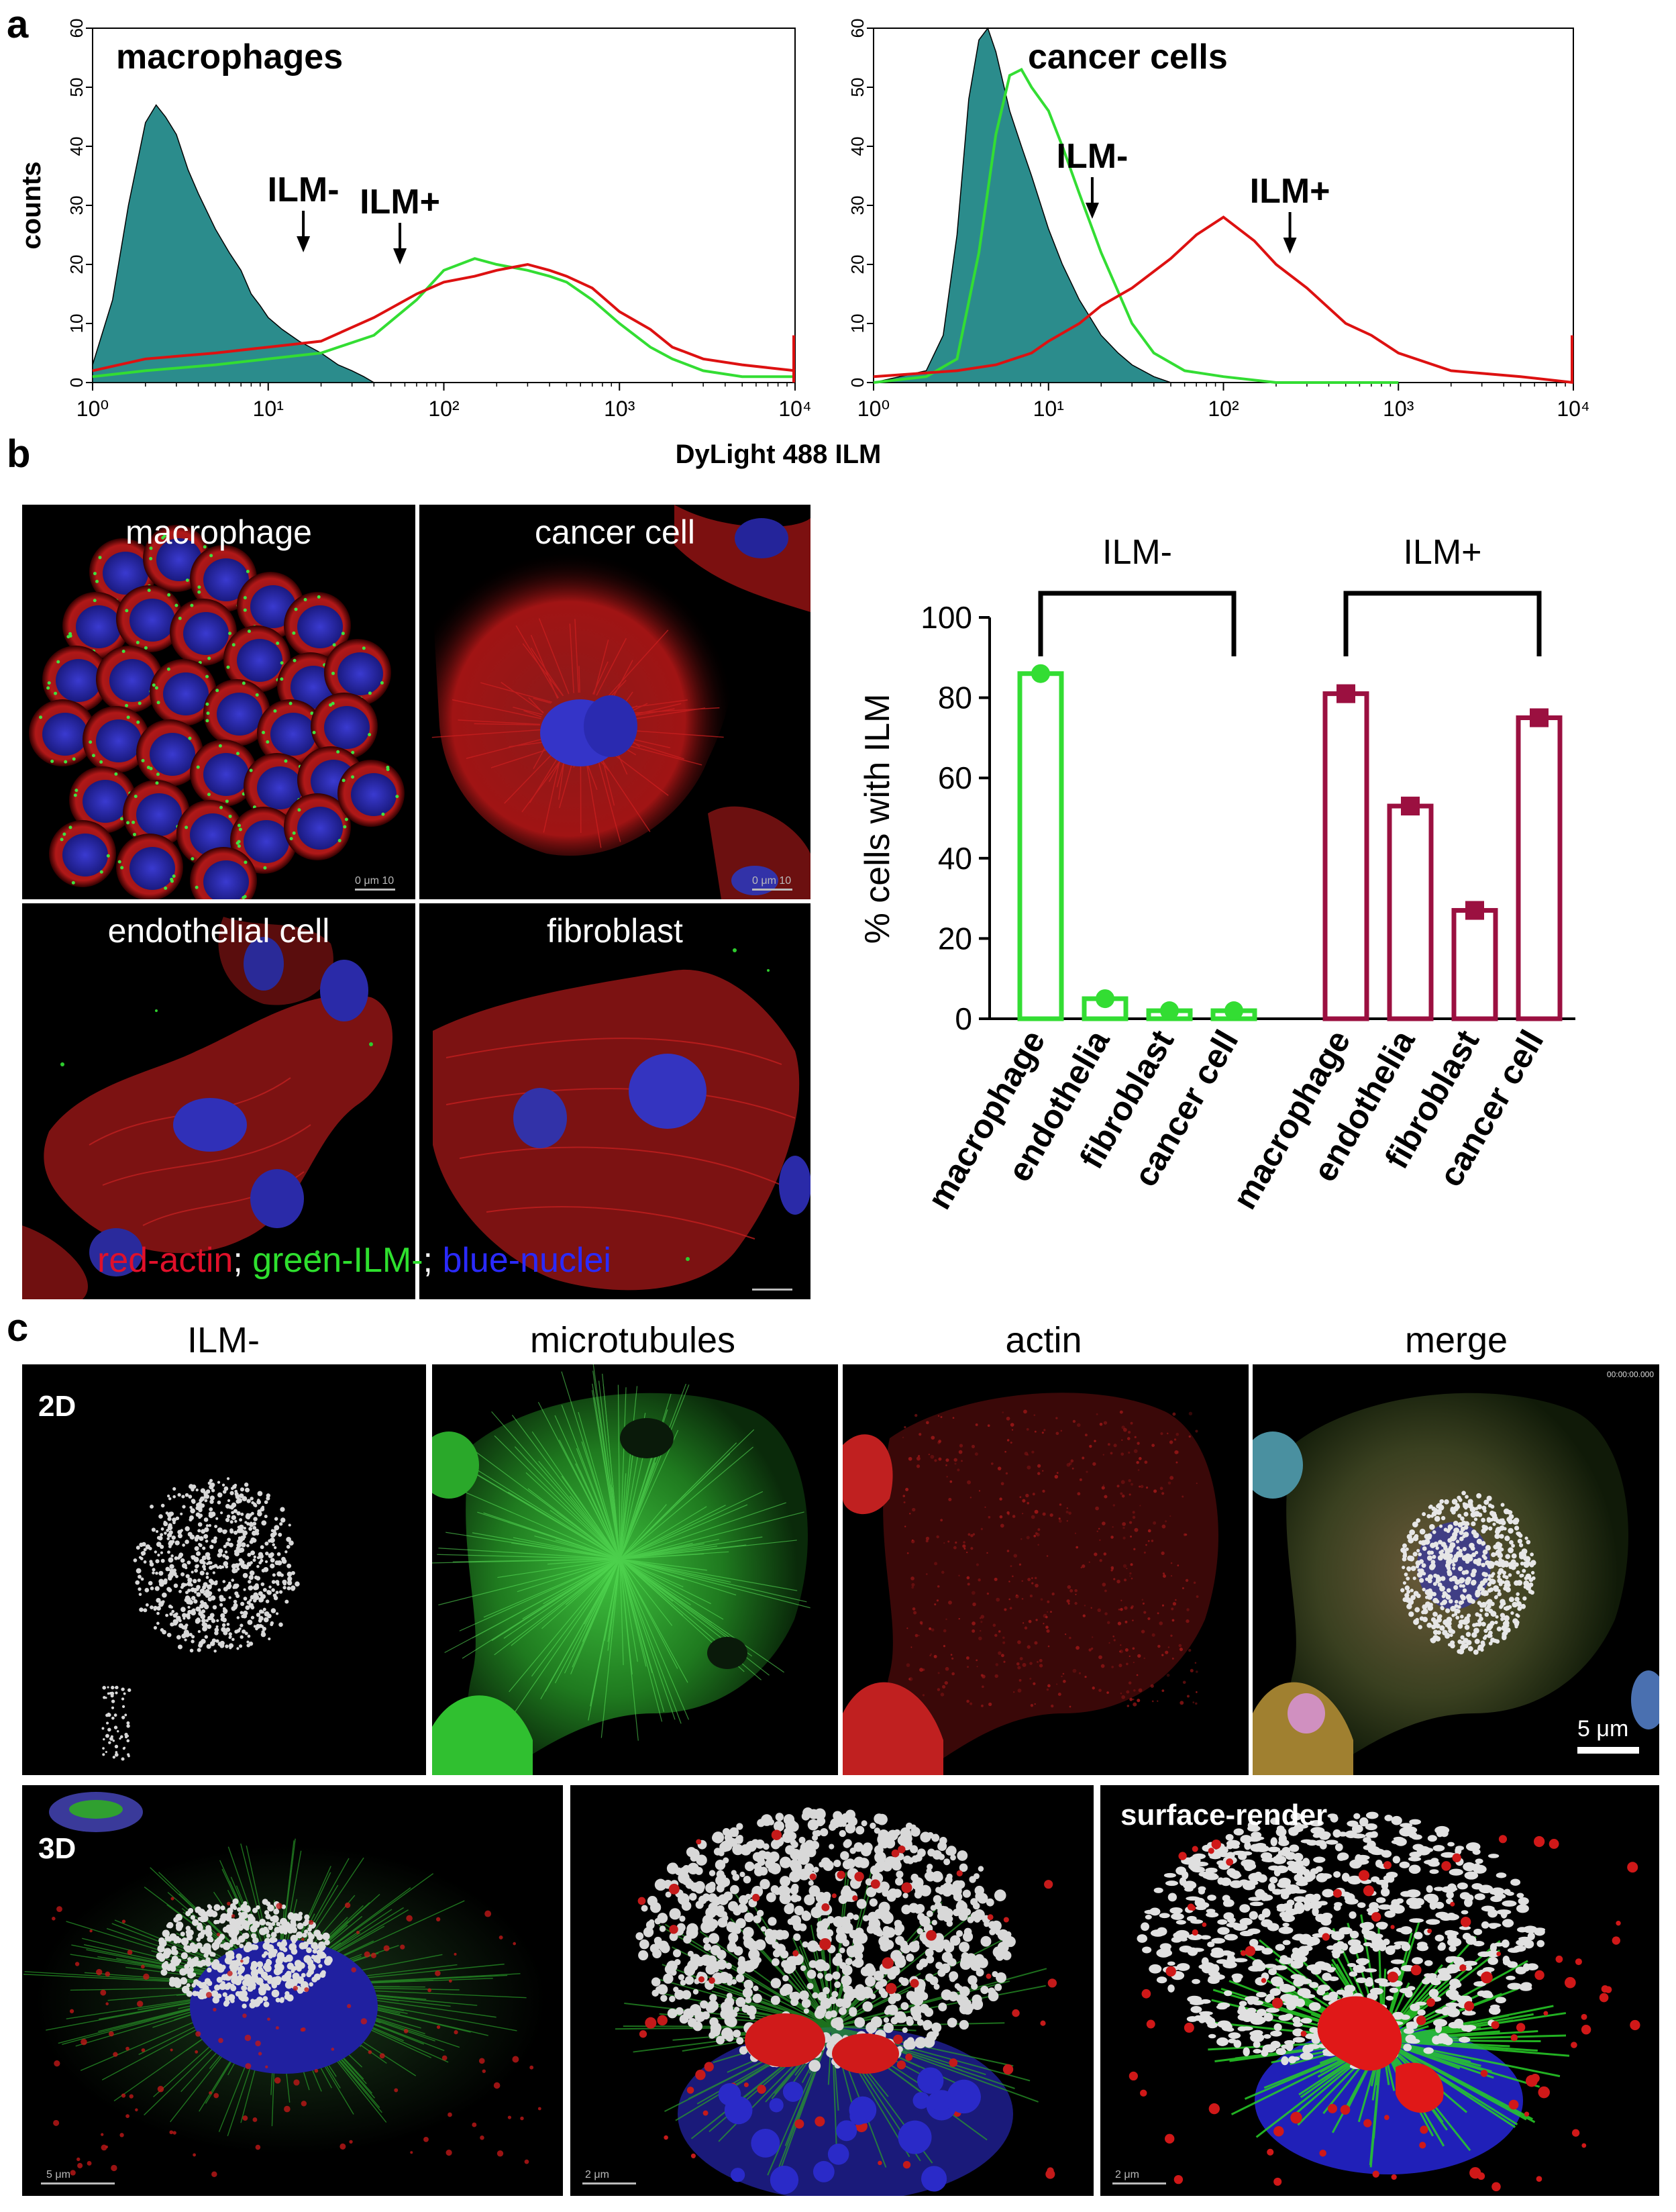 This screenshot has height=2212, width=1676. Describe the element at coordinates (964, 1018) in the screenshot. I see `bar-y-tick: 0` at that location.